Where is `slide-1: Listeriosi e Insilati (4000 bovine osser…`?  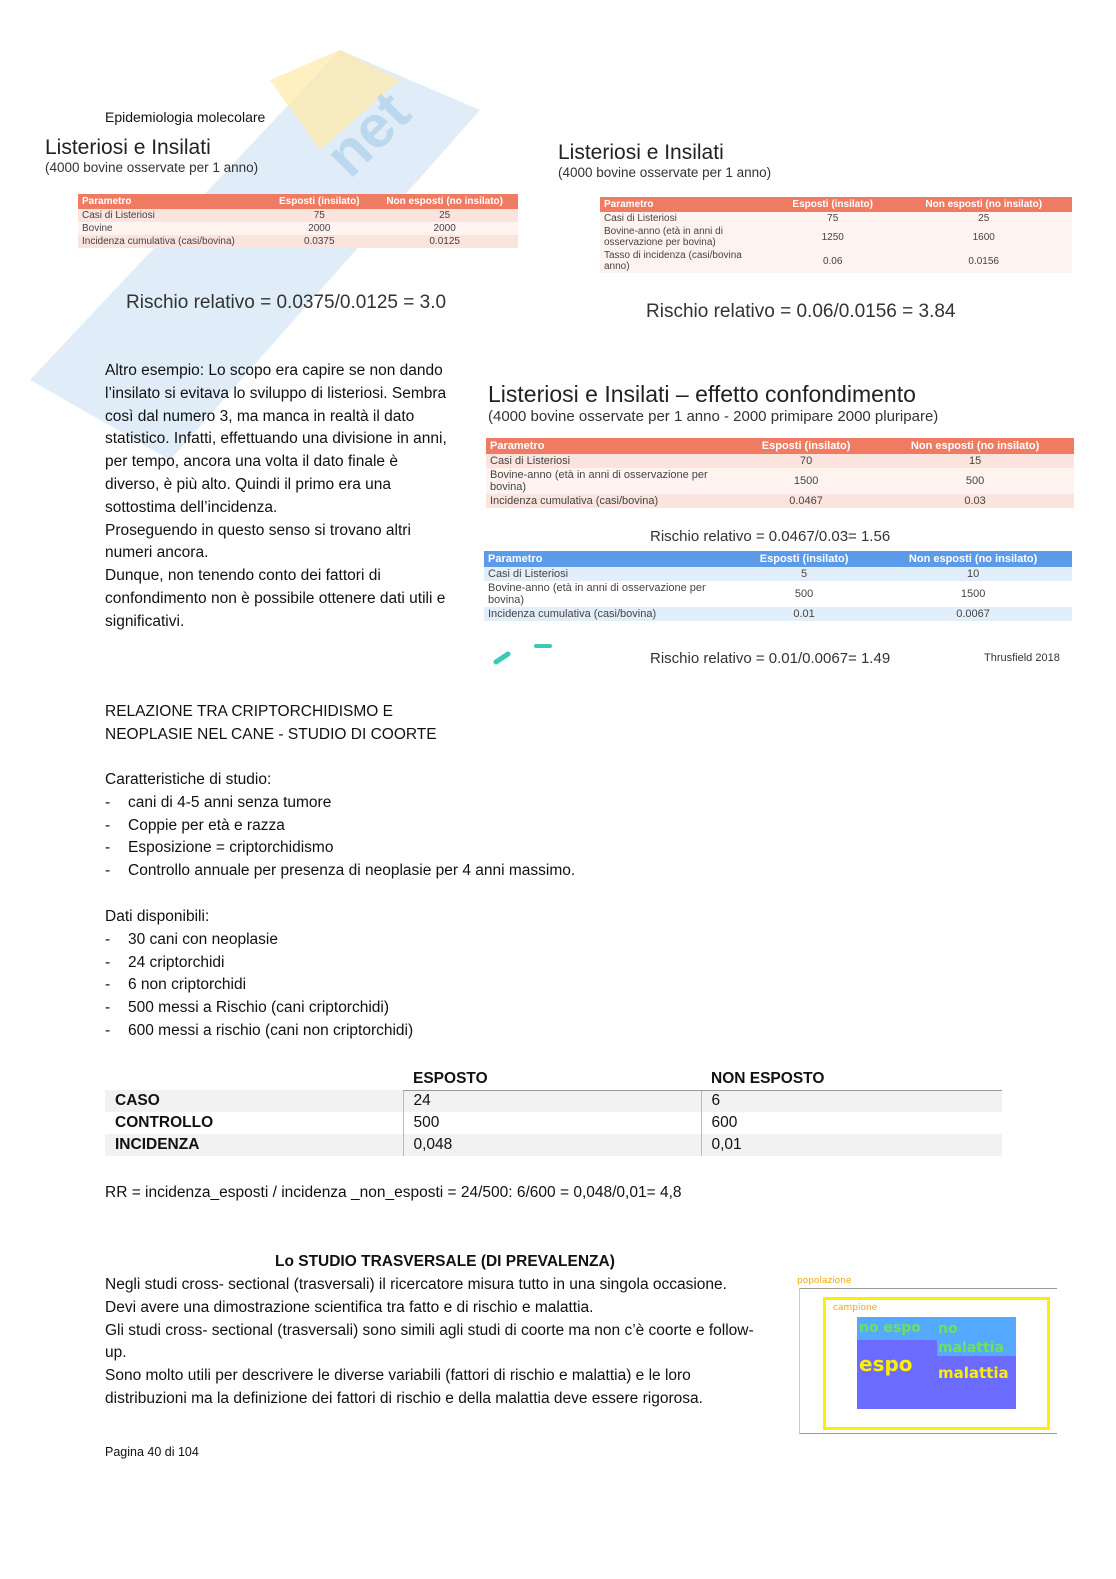
slide-1: Listeriosi e Insilati (4000 bovine osser… is located at coordinates (151, 155).